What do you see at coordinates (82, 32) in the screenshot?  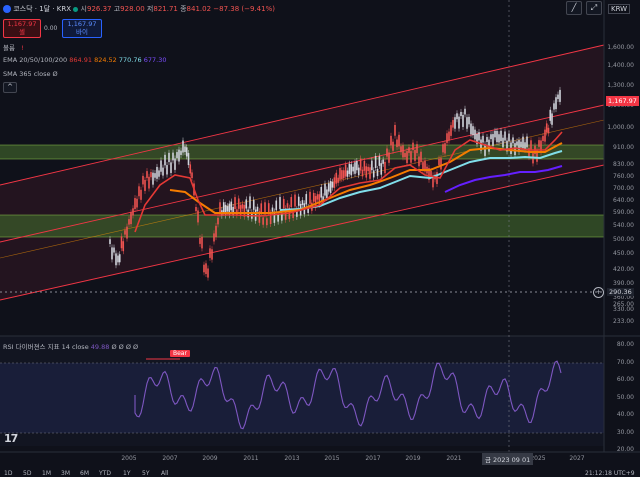 I see `buy-label: 바이` at bounding box center [82, 32].